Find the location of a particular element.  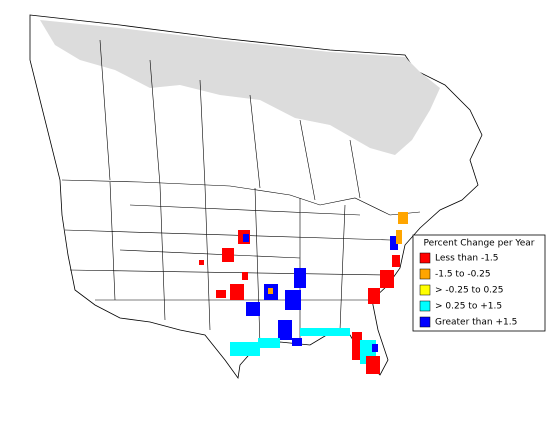

legend-label: > -0.25 to 0.25 is located at coordinates (469, 291).